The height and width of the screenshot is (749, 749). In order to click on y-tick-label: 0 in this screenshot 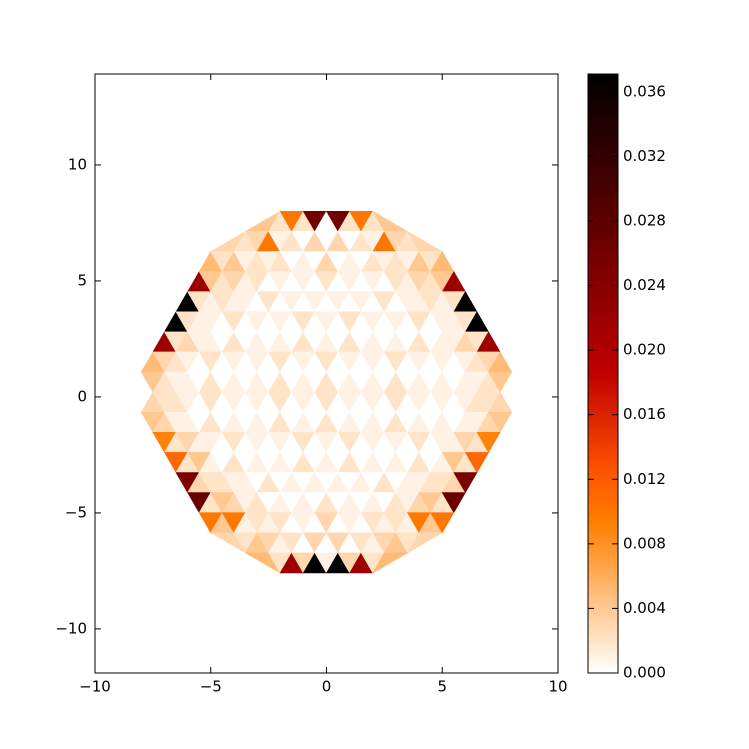, I will do `click(82, 396)`.